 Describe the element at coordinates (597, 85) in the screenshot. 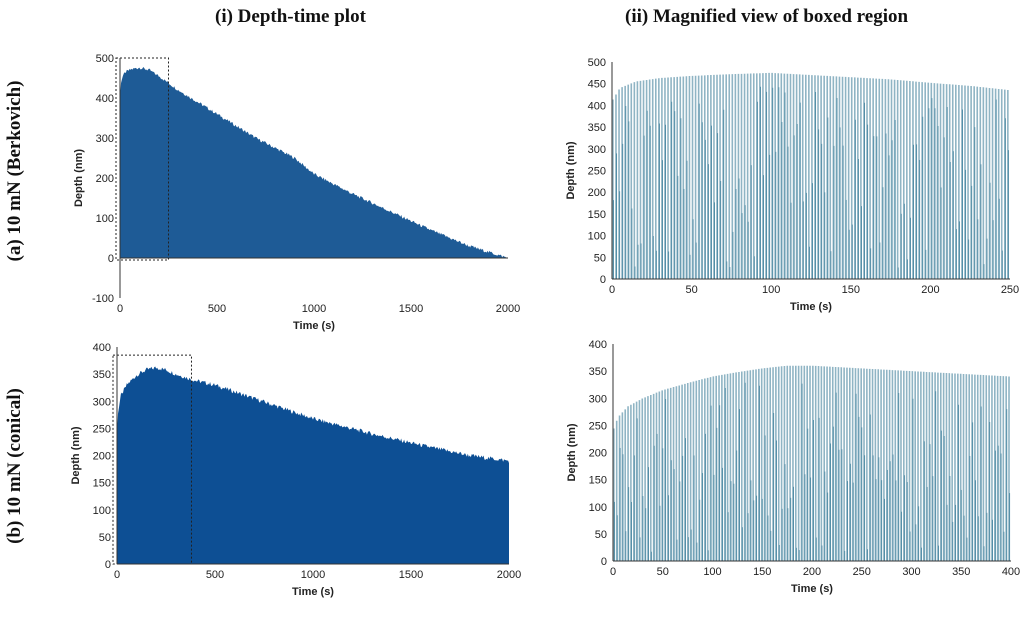

I see `y-tick-label: 450` at that location.